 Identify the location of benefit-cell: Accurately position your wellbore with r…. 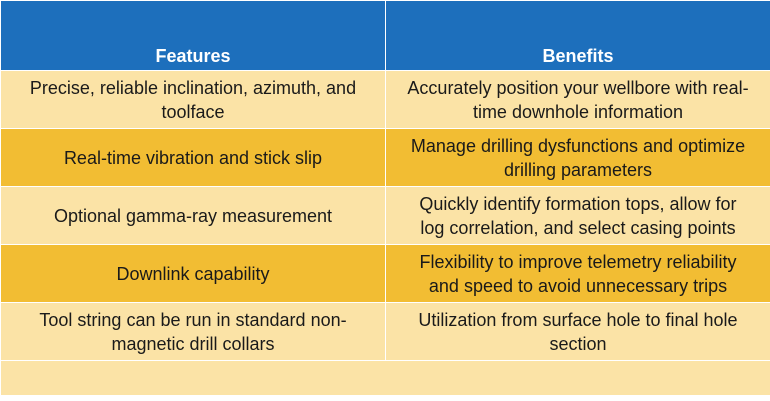
(577, 99).